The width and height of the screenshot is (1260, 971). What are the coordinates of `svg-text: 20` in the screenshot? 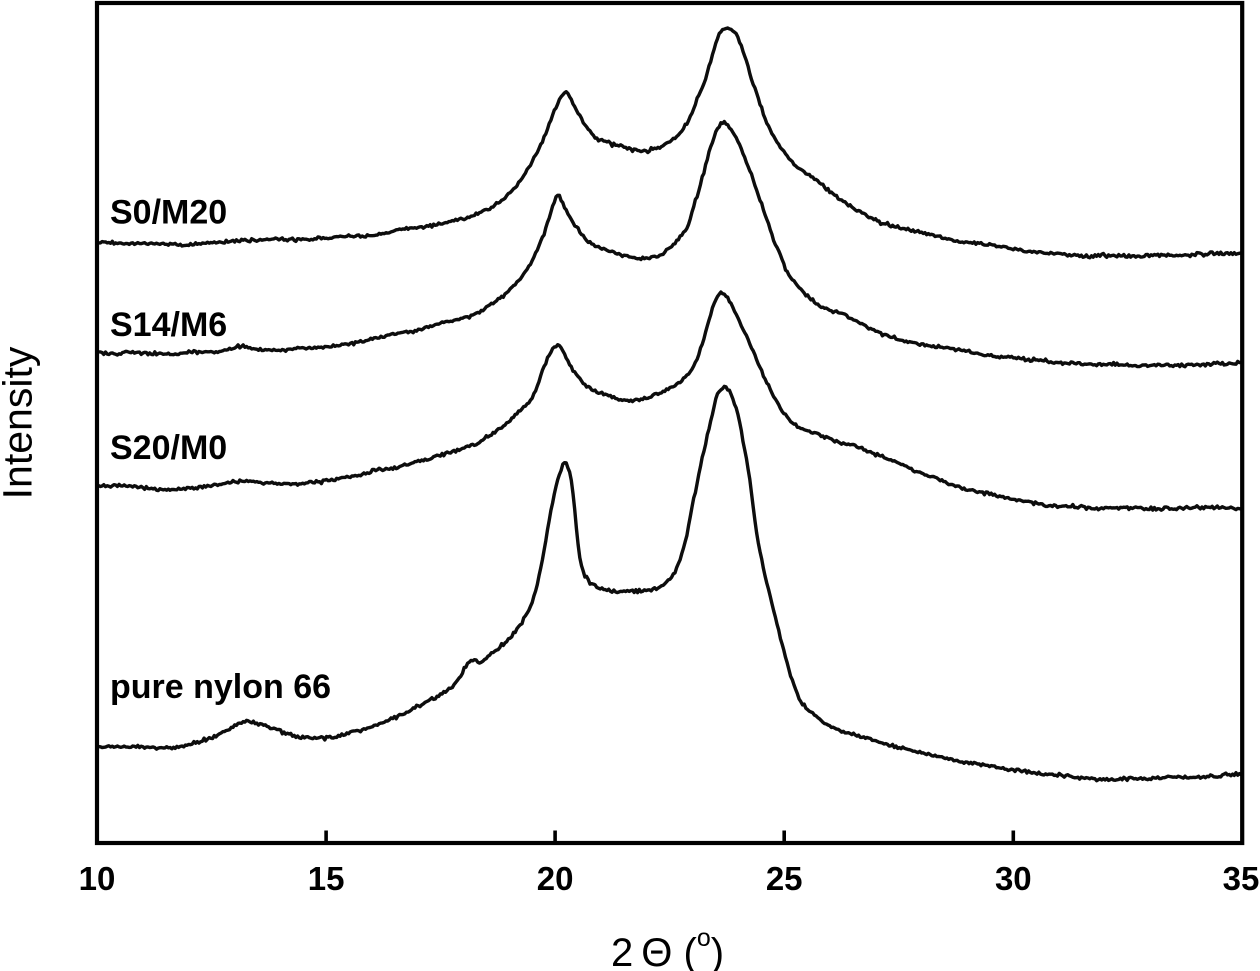 It's located at (555, 878).